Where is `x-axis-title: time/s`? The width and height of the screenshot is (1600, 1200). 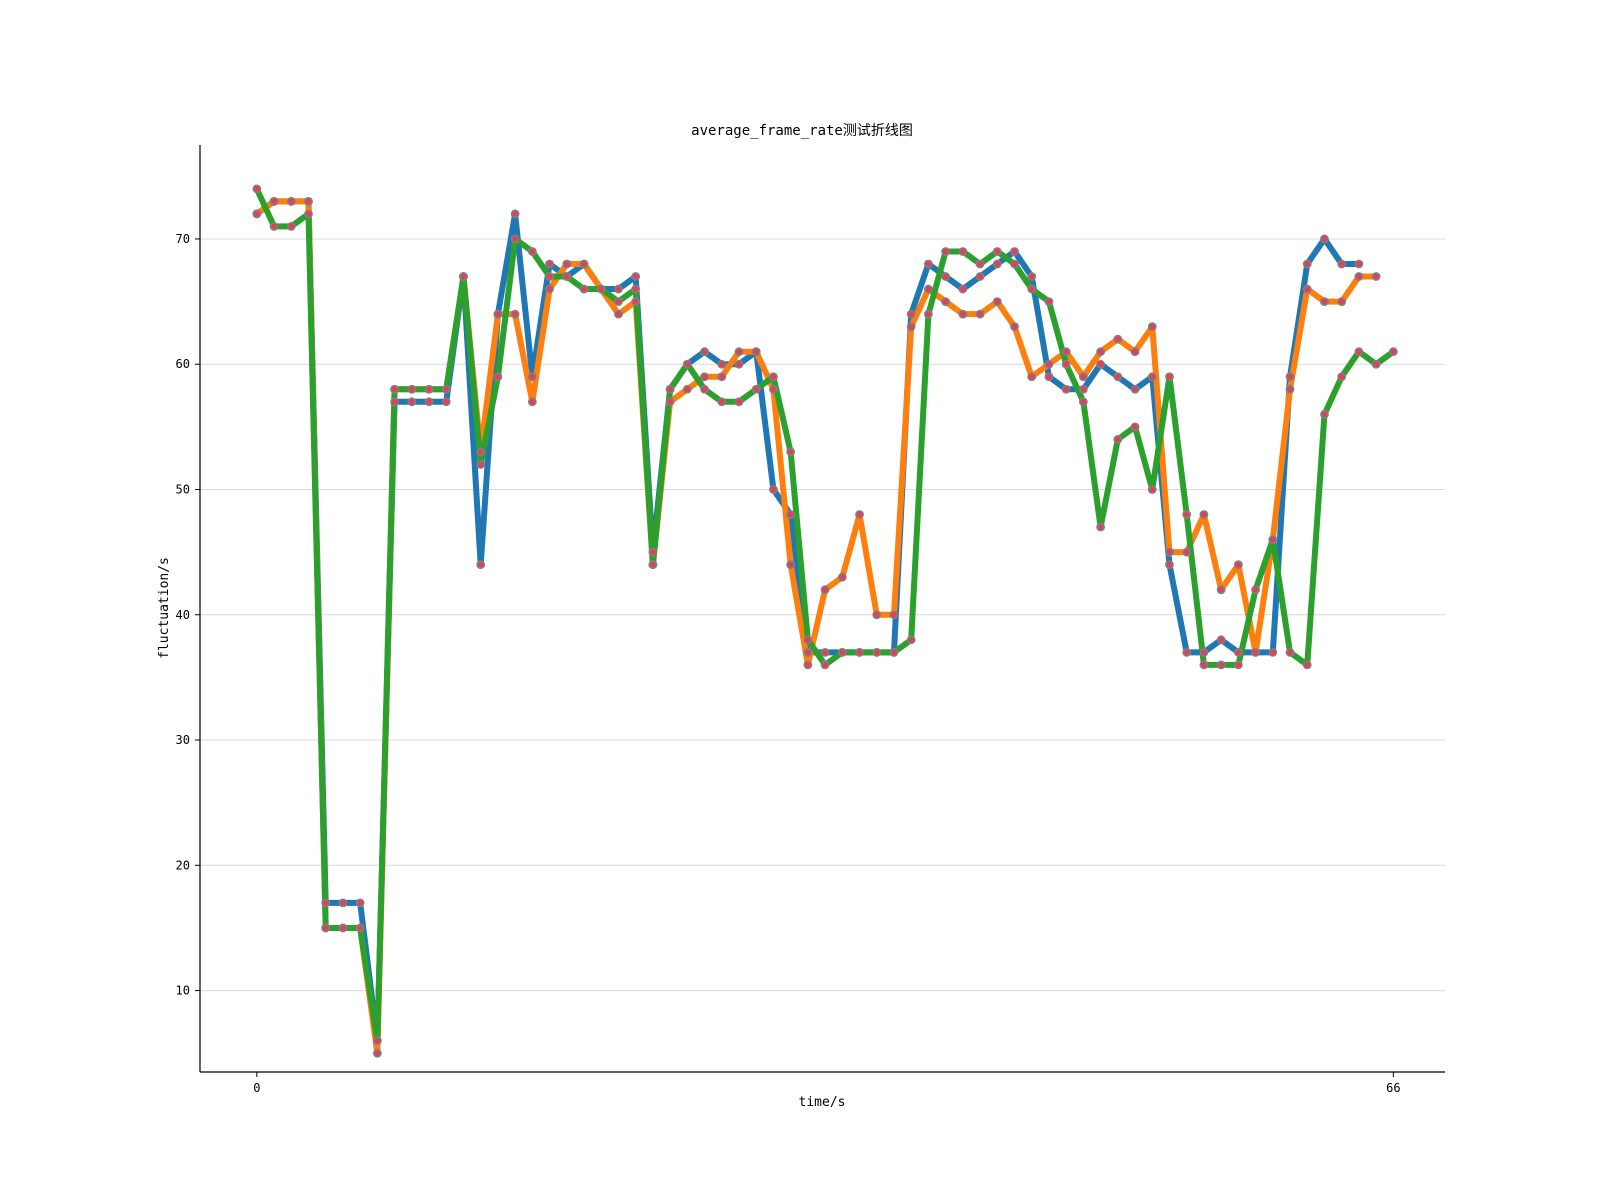 x-axis-title: time/s is located at coordinates (822, 1102).